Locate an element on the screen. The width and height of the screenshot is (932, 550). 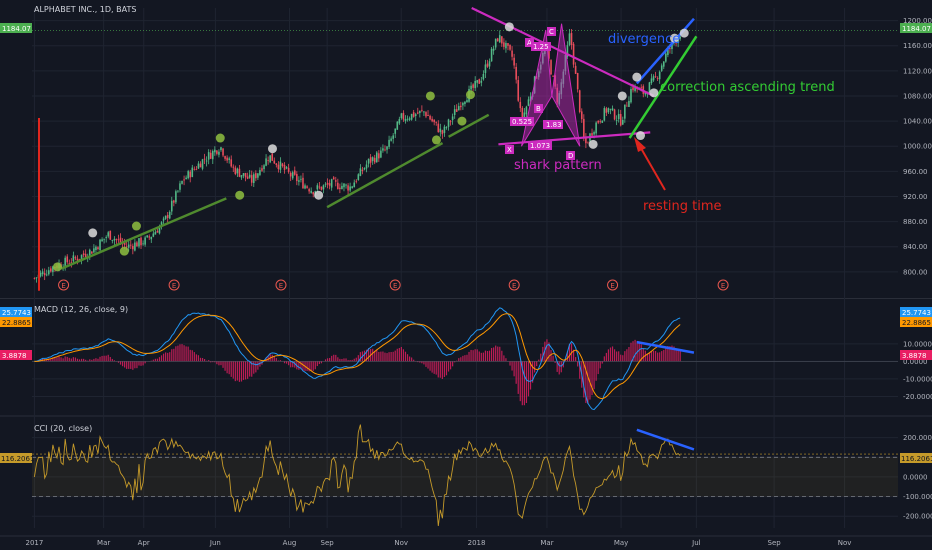
cci-band is located at coordinates (465, 477).